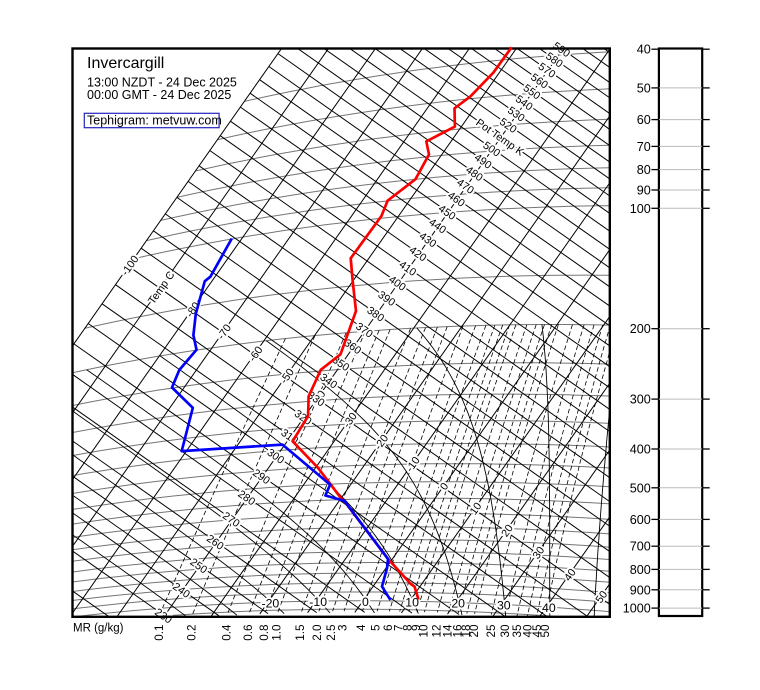  Describe the element at coordinates (159, 95) in the screenshot. I see `svg-text: 00:00 GMT - 24 Dec 2025` at that location.